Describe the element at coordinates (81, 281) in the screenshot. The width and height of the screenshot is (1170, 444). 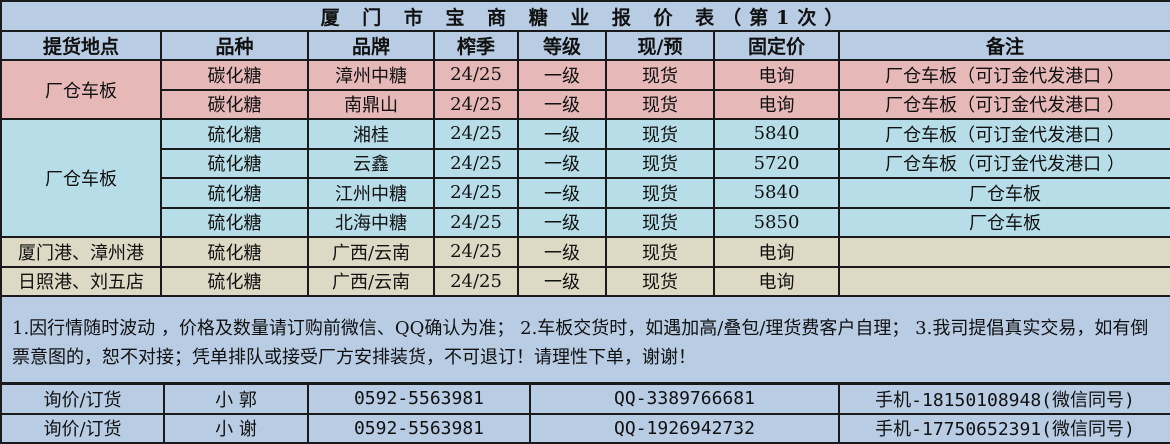
I see `location-cell: 日照港、刘五店` at that location.